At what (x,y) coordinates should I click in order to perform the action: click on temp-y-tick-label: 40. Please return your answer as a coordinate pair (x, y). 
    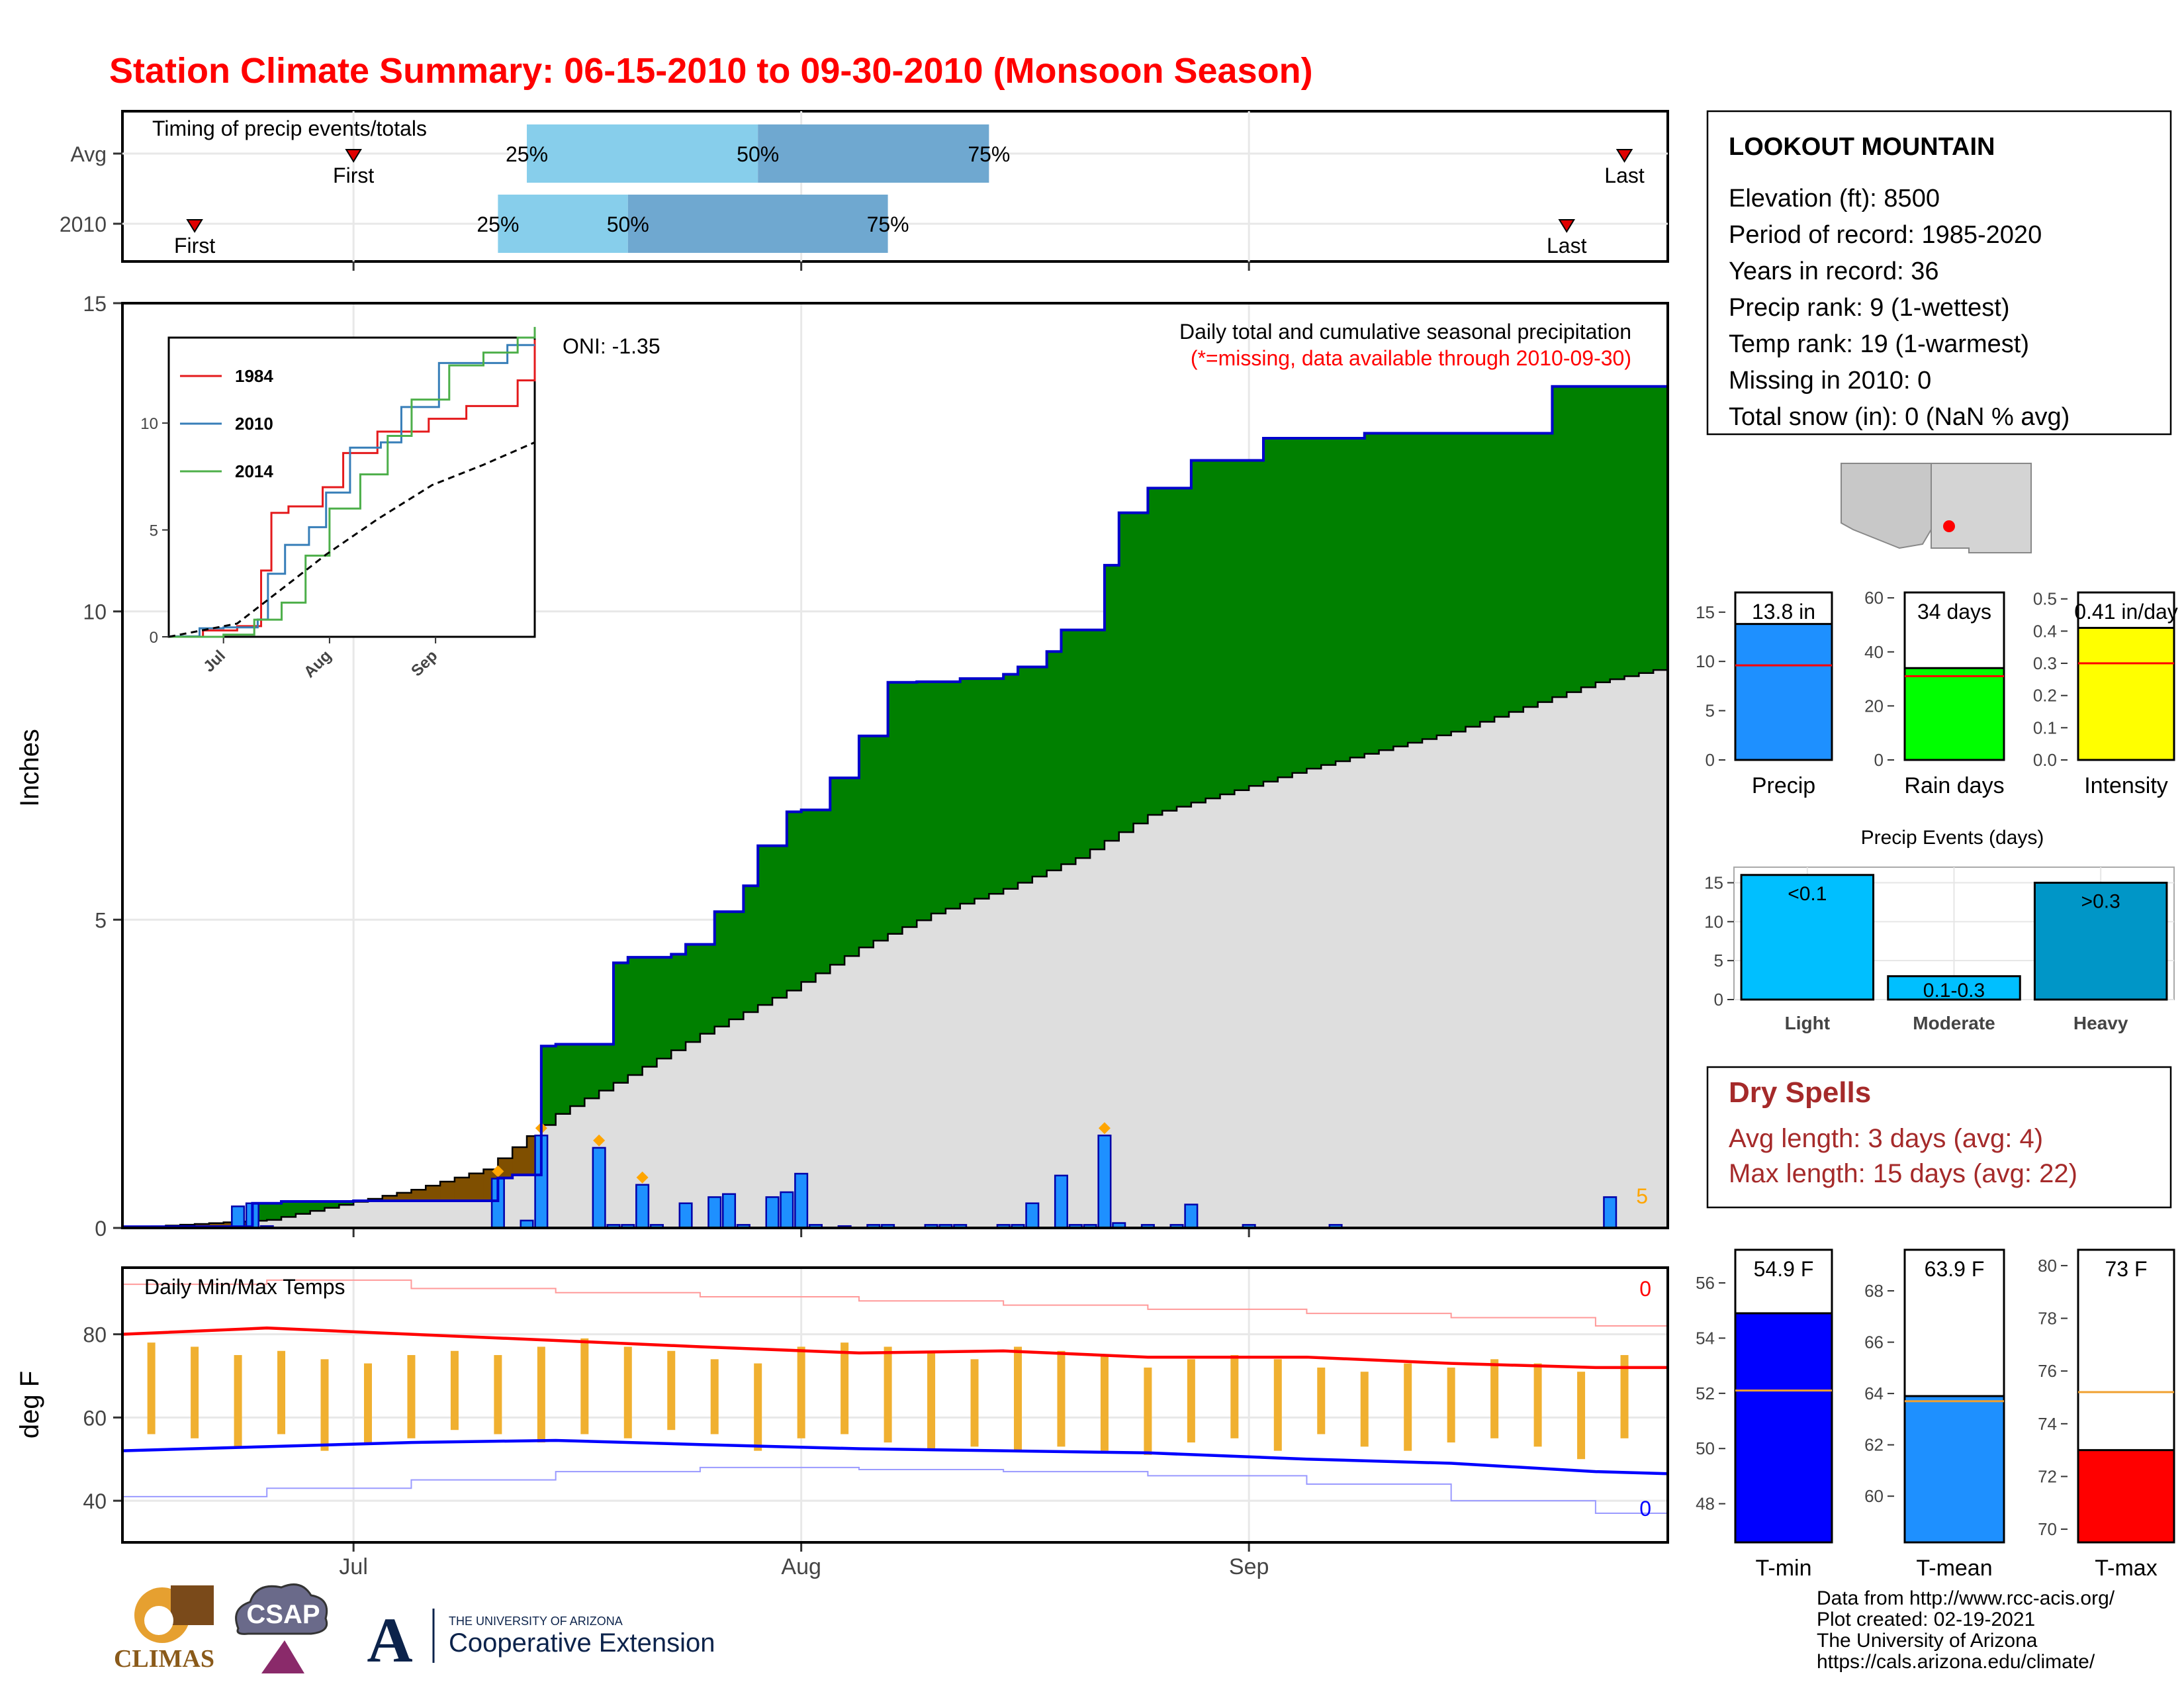
    Looking at the image, I should click on (95, 1501).